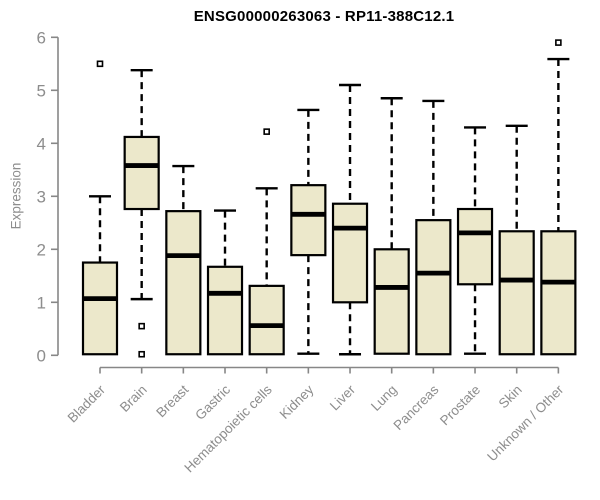 The height and width of the screenshot is (500, 600). I want to click on x-category-label: Unknown / Other, so click(525, 423).